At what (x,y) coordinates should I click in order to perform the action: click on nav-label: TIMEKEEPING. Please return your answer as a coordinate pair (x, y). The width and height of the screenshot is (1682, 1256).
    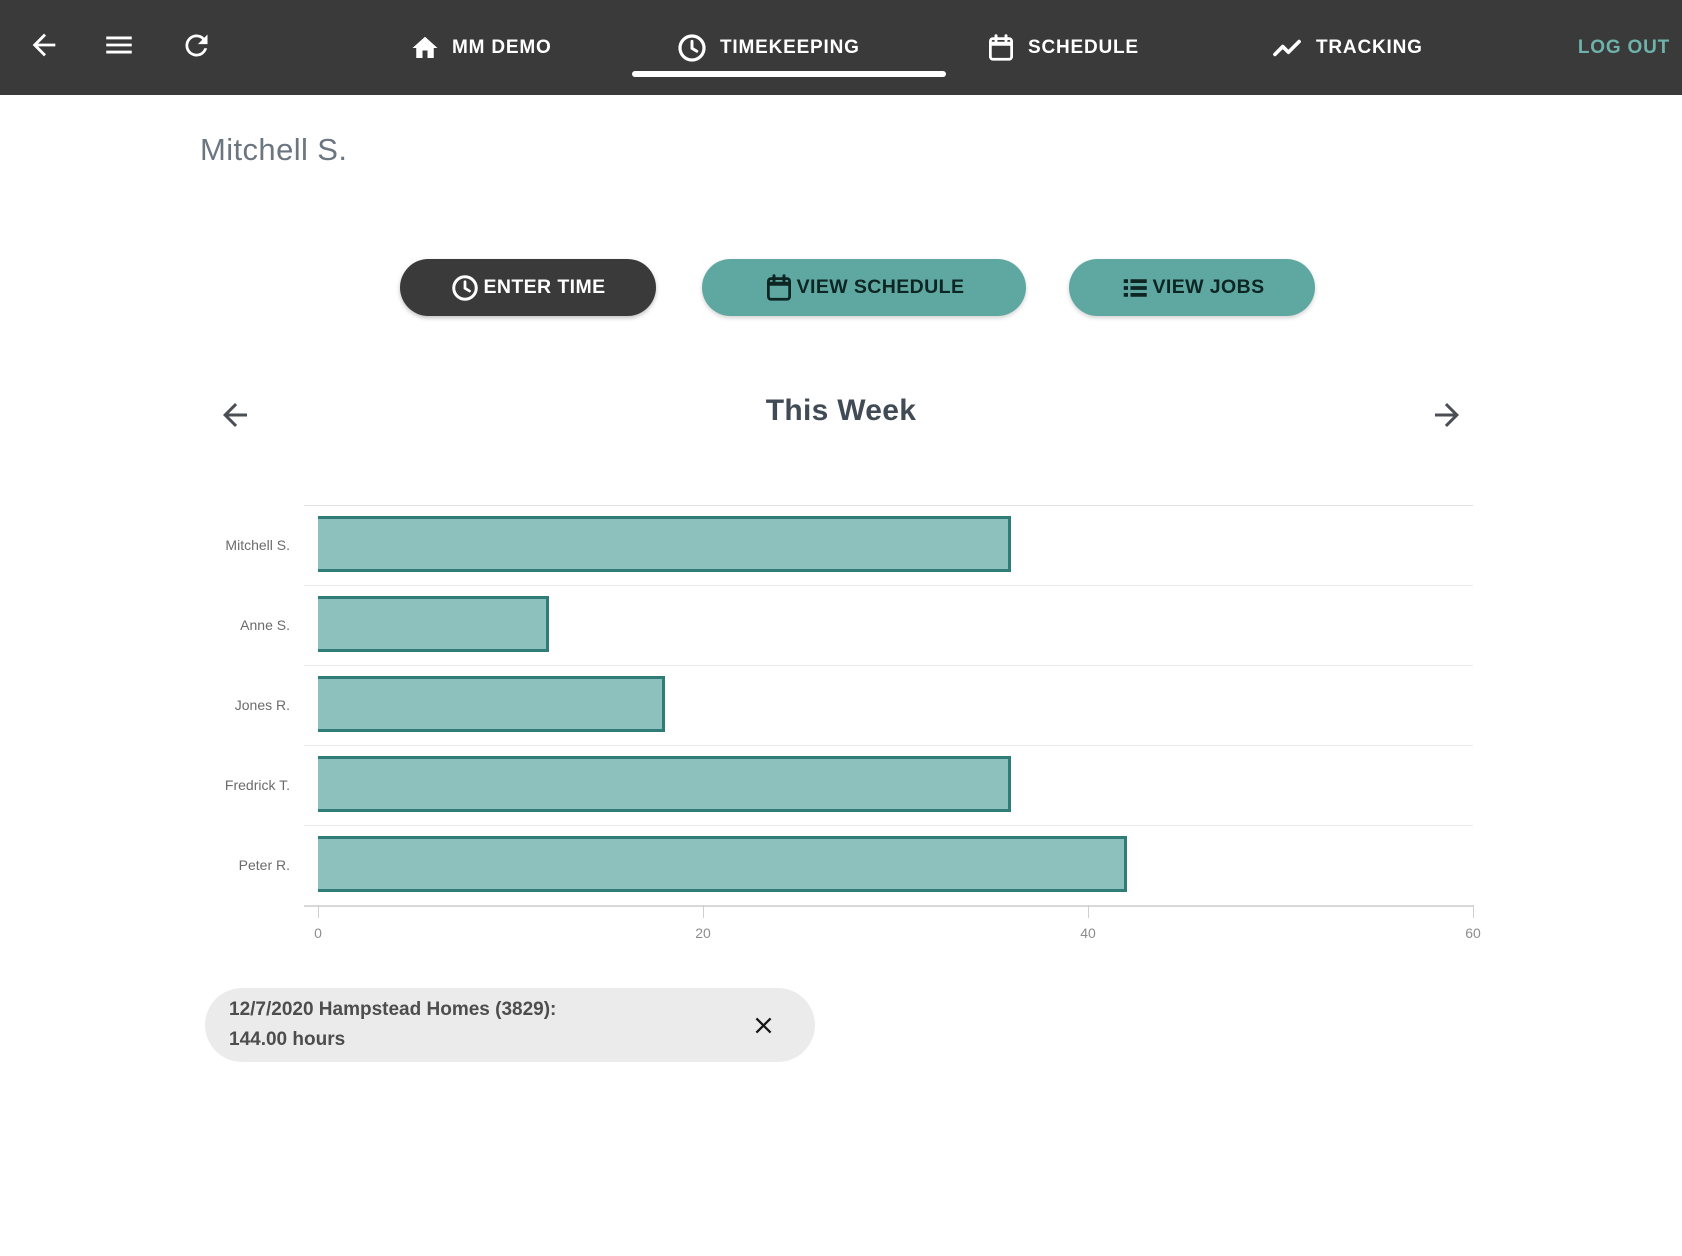
    Looking at the image, I should click on (790, 47).